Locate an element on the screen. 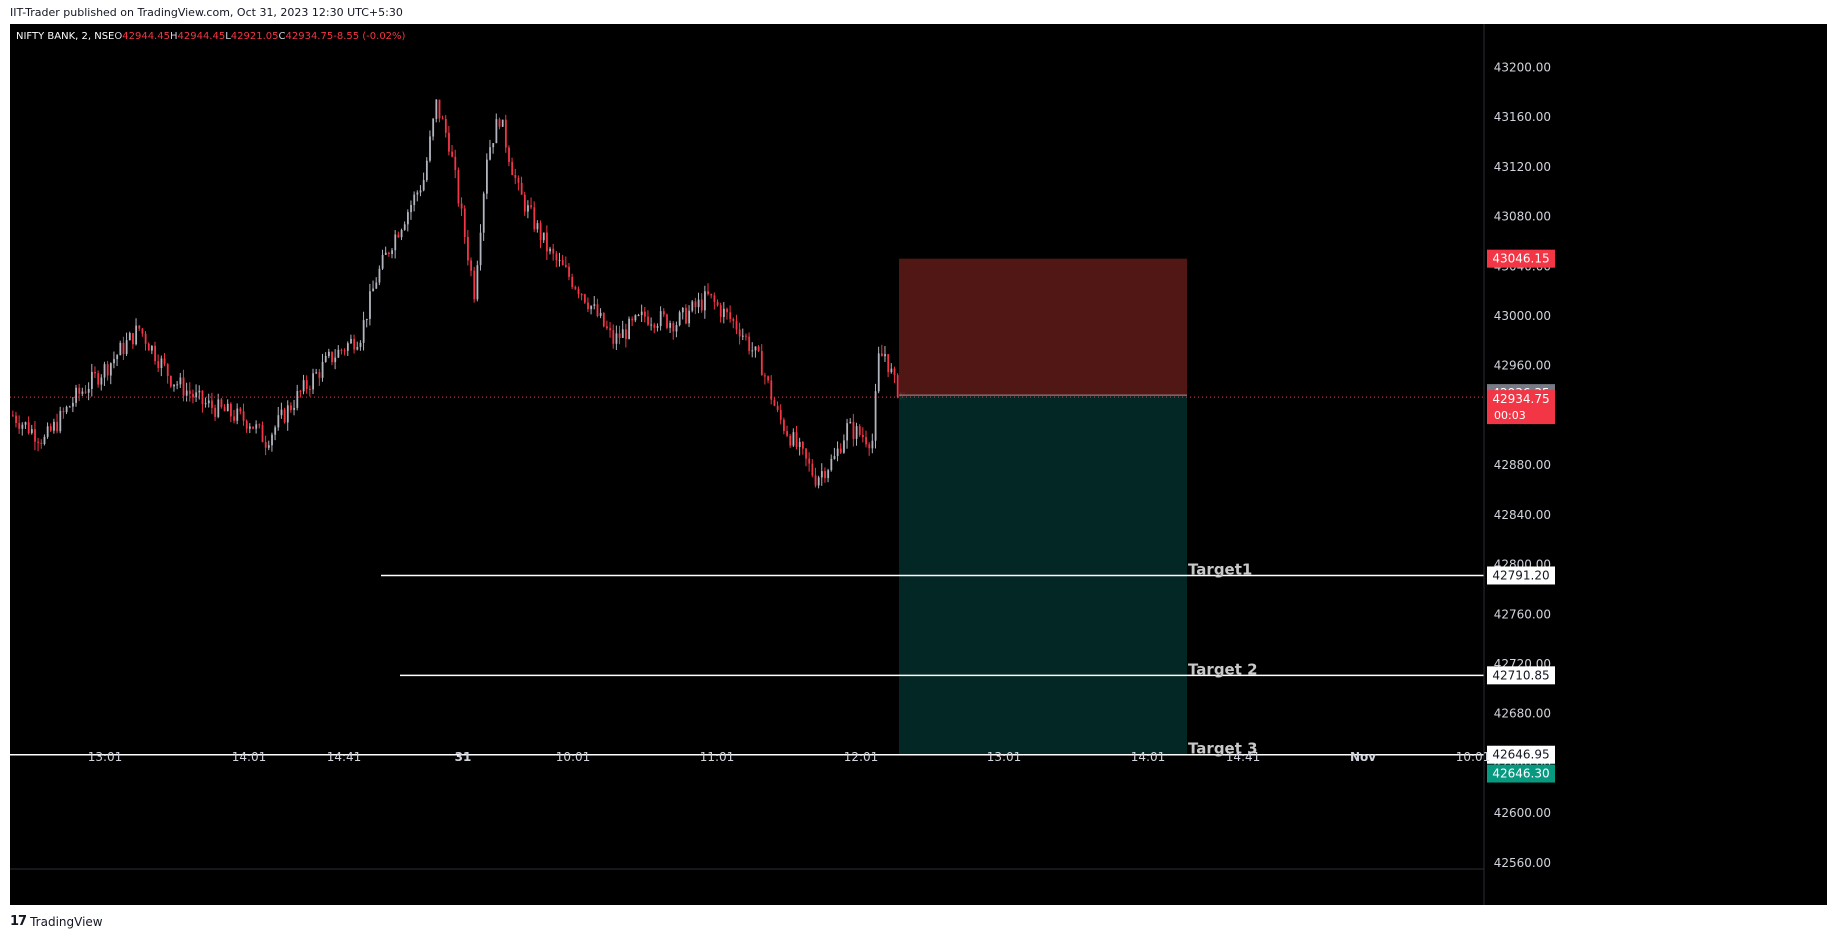 The height and width of the screenshot is (939, 1835). tradingview-logo-icon: 17 is located at coordinates (18, 921).